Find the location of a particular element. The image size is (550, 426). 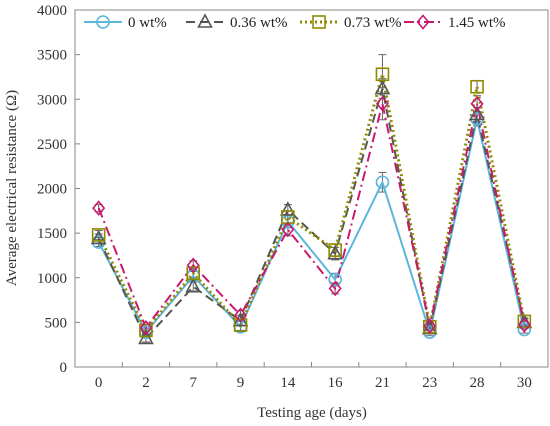

x-tick-label: 14 is located at coordinates (288, 383).